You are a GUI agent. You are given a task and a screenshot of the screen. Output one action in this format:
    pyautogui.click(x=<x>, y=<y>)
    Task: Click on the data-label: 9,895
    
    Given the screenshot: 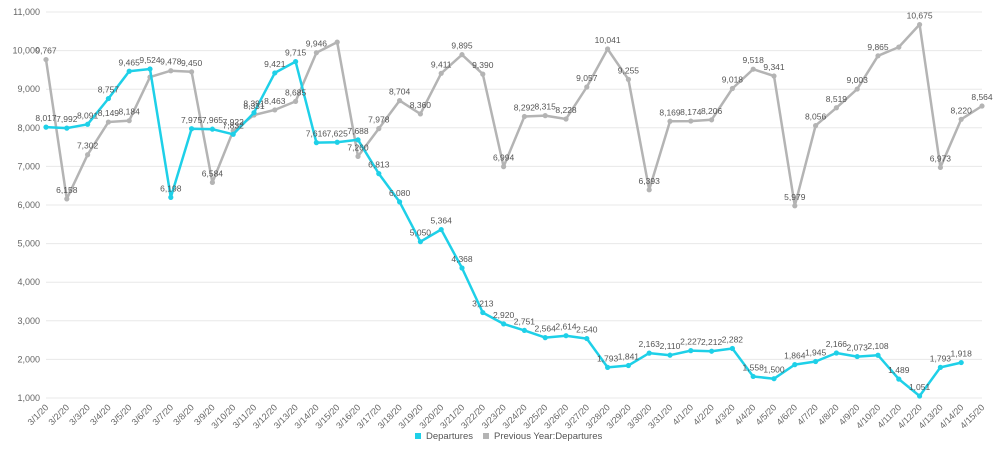 What is the action you would take?
    pyautogui.click(x=462, y=46)
    